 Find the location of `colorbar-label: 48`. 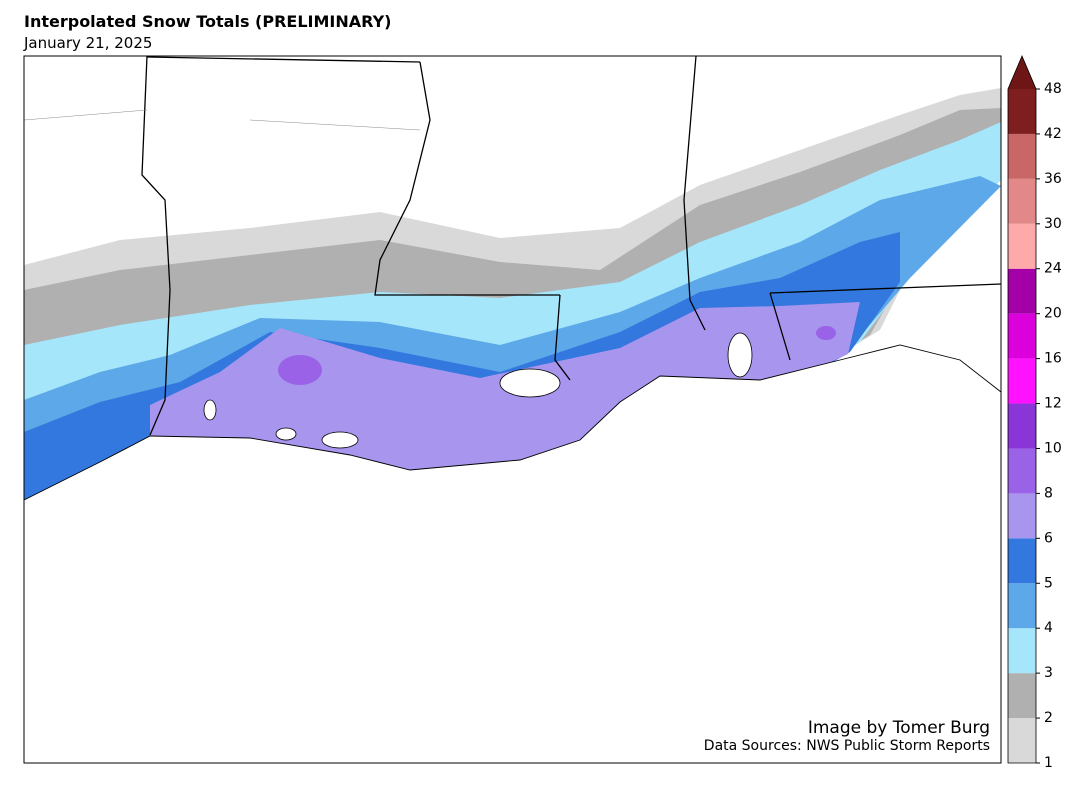

colorbar-label: 48 is located at coordinates (1053, 89).